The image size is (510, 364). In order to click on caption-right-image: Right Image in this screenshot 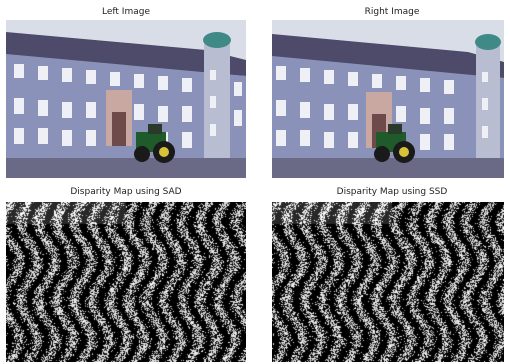, I will do `click(392, 12)`.